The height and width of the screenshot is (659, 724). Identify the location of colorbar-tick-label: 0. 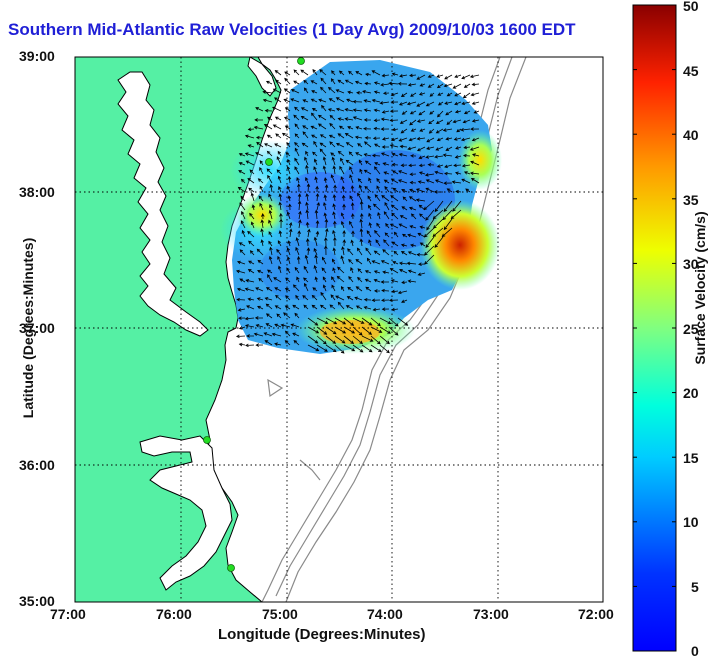
(695, 651).